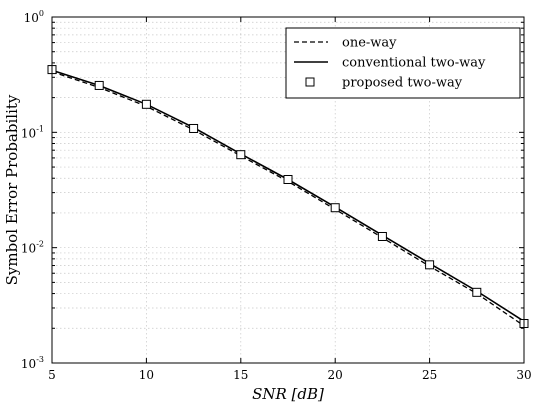 The width and height of the screenshot is (533, 404). Describe the element at coordinates (32, 363) in the screenshot. I see `y-tick-label: 10⁻³` at that location.